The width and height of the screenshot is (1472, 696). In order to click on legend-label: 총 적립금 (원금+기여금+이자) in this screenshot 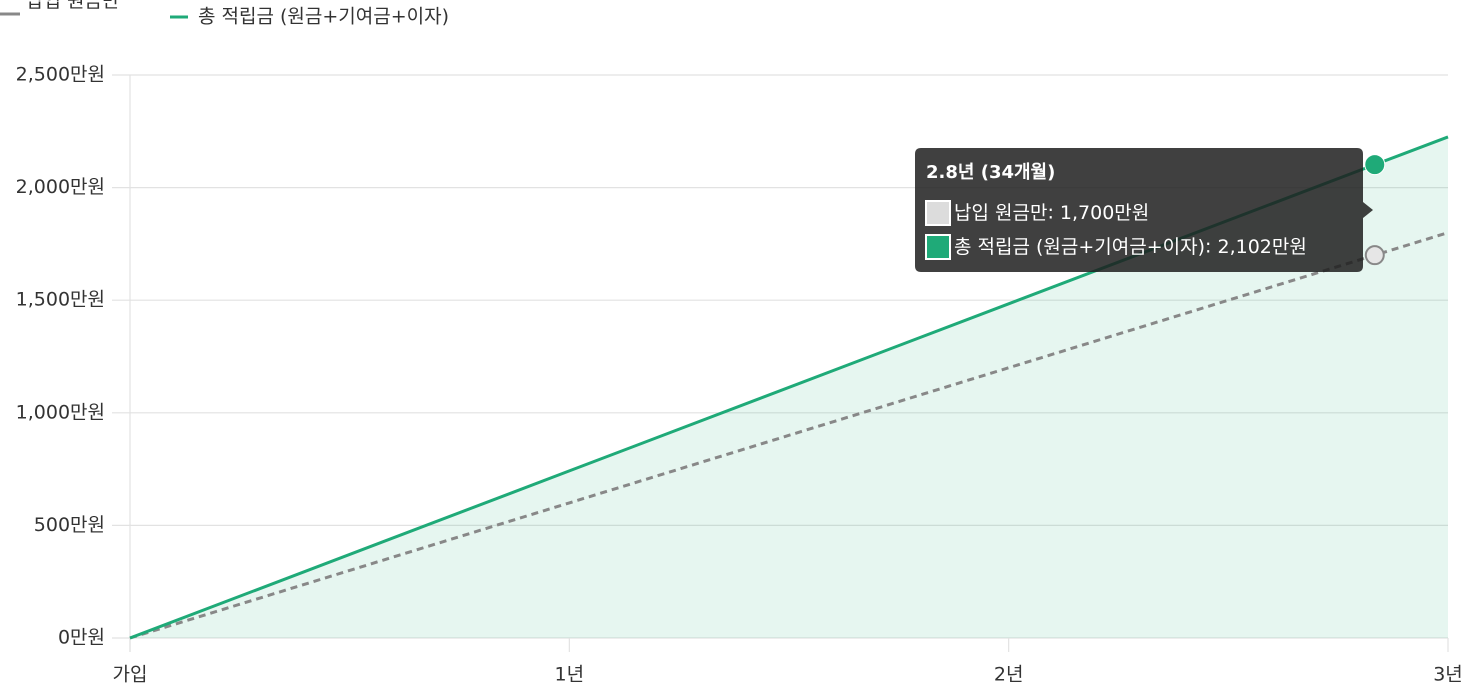, I will do `click(323, 17)`.